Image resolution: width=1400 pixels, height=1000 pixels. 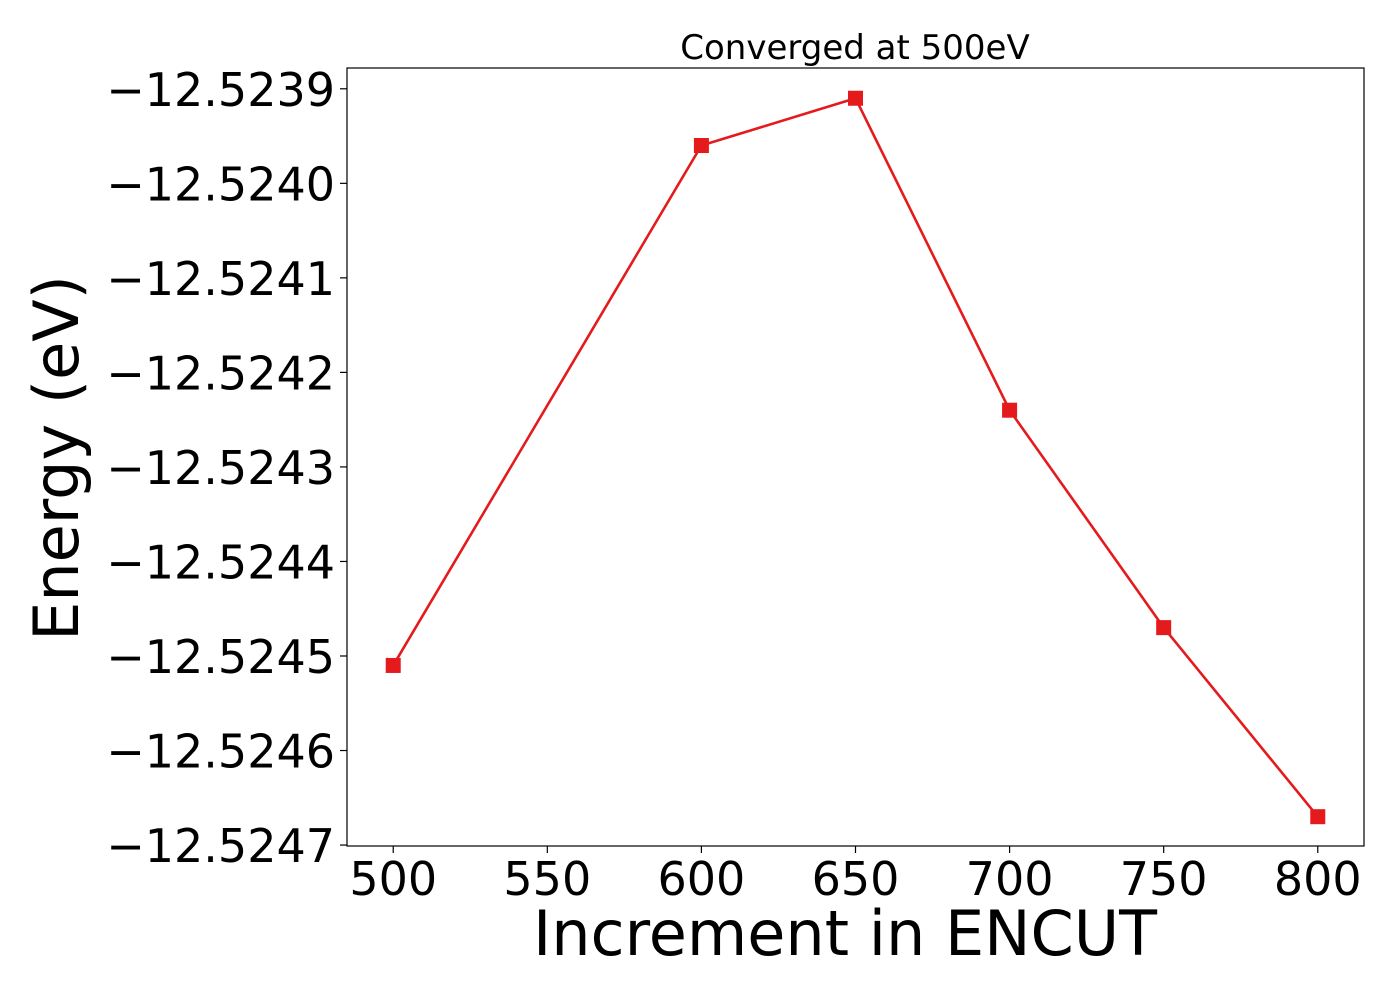 I want to click on y-tick-label: −12.5241, so click(x=220, y=279).